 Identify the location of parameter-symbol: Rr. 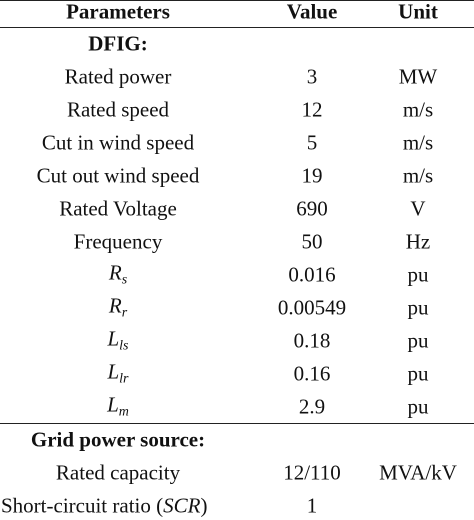
(118, 307).